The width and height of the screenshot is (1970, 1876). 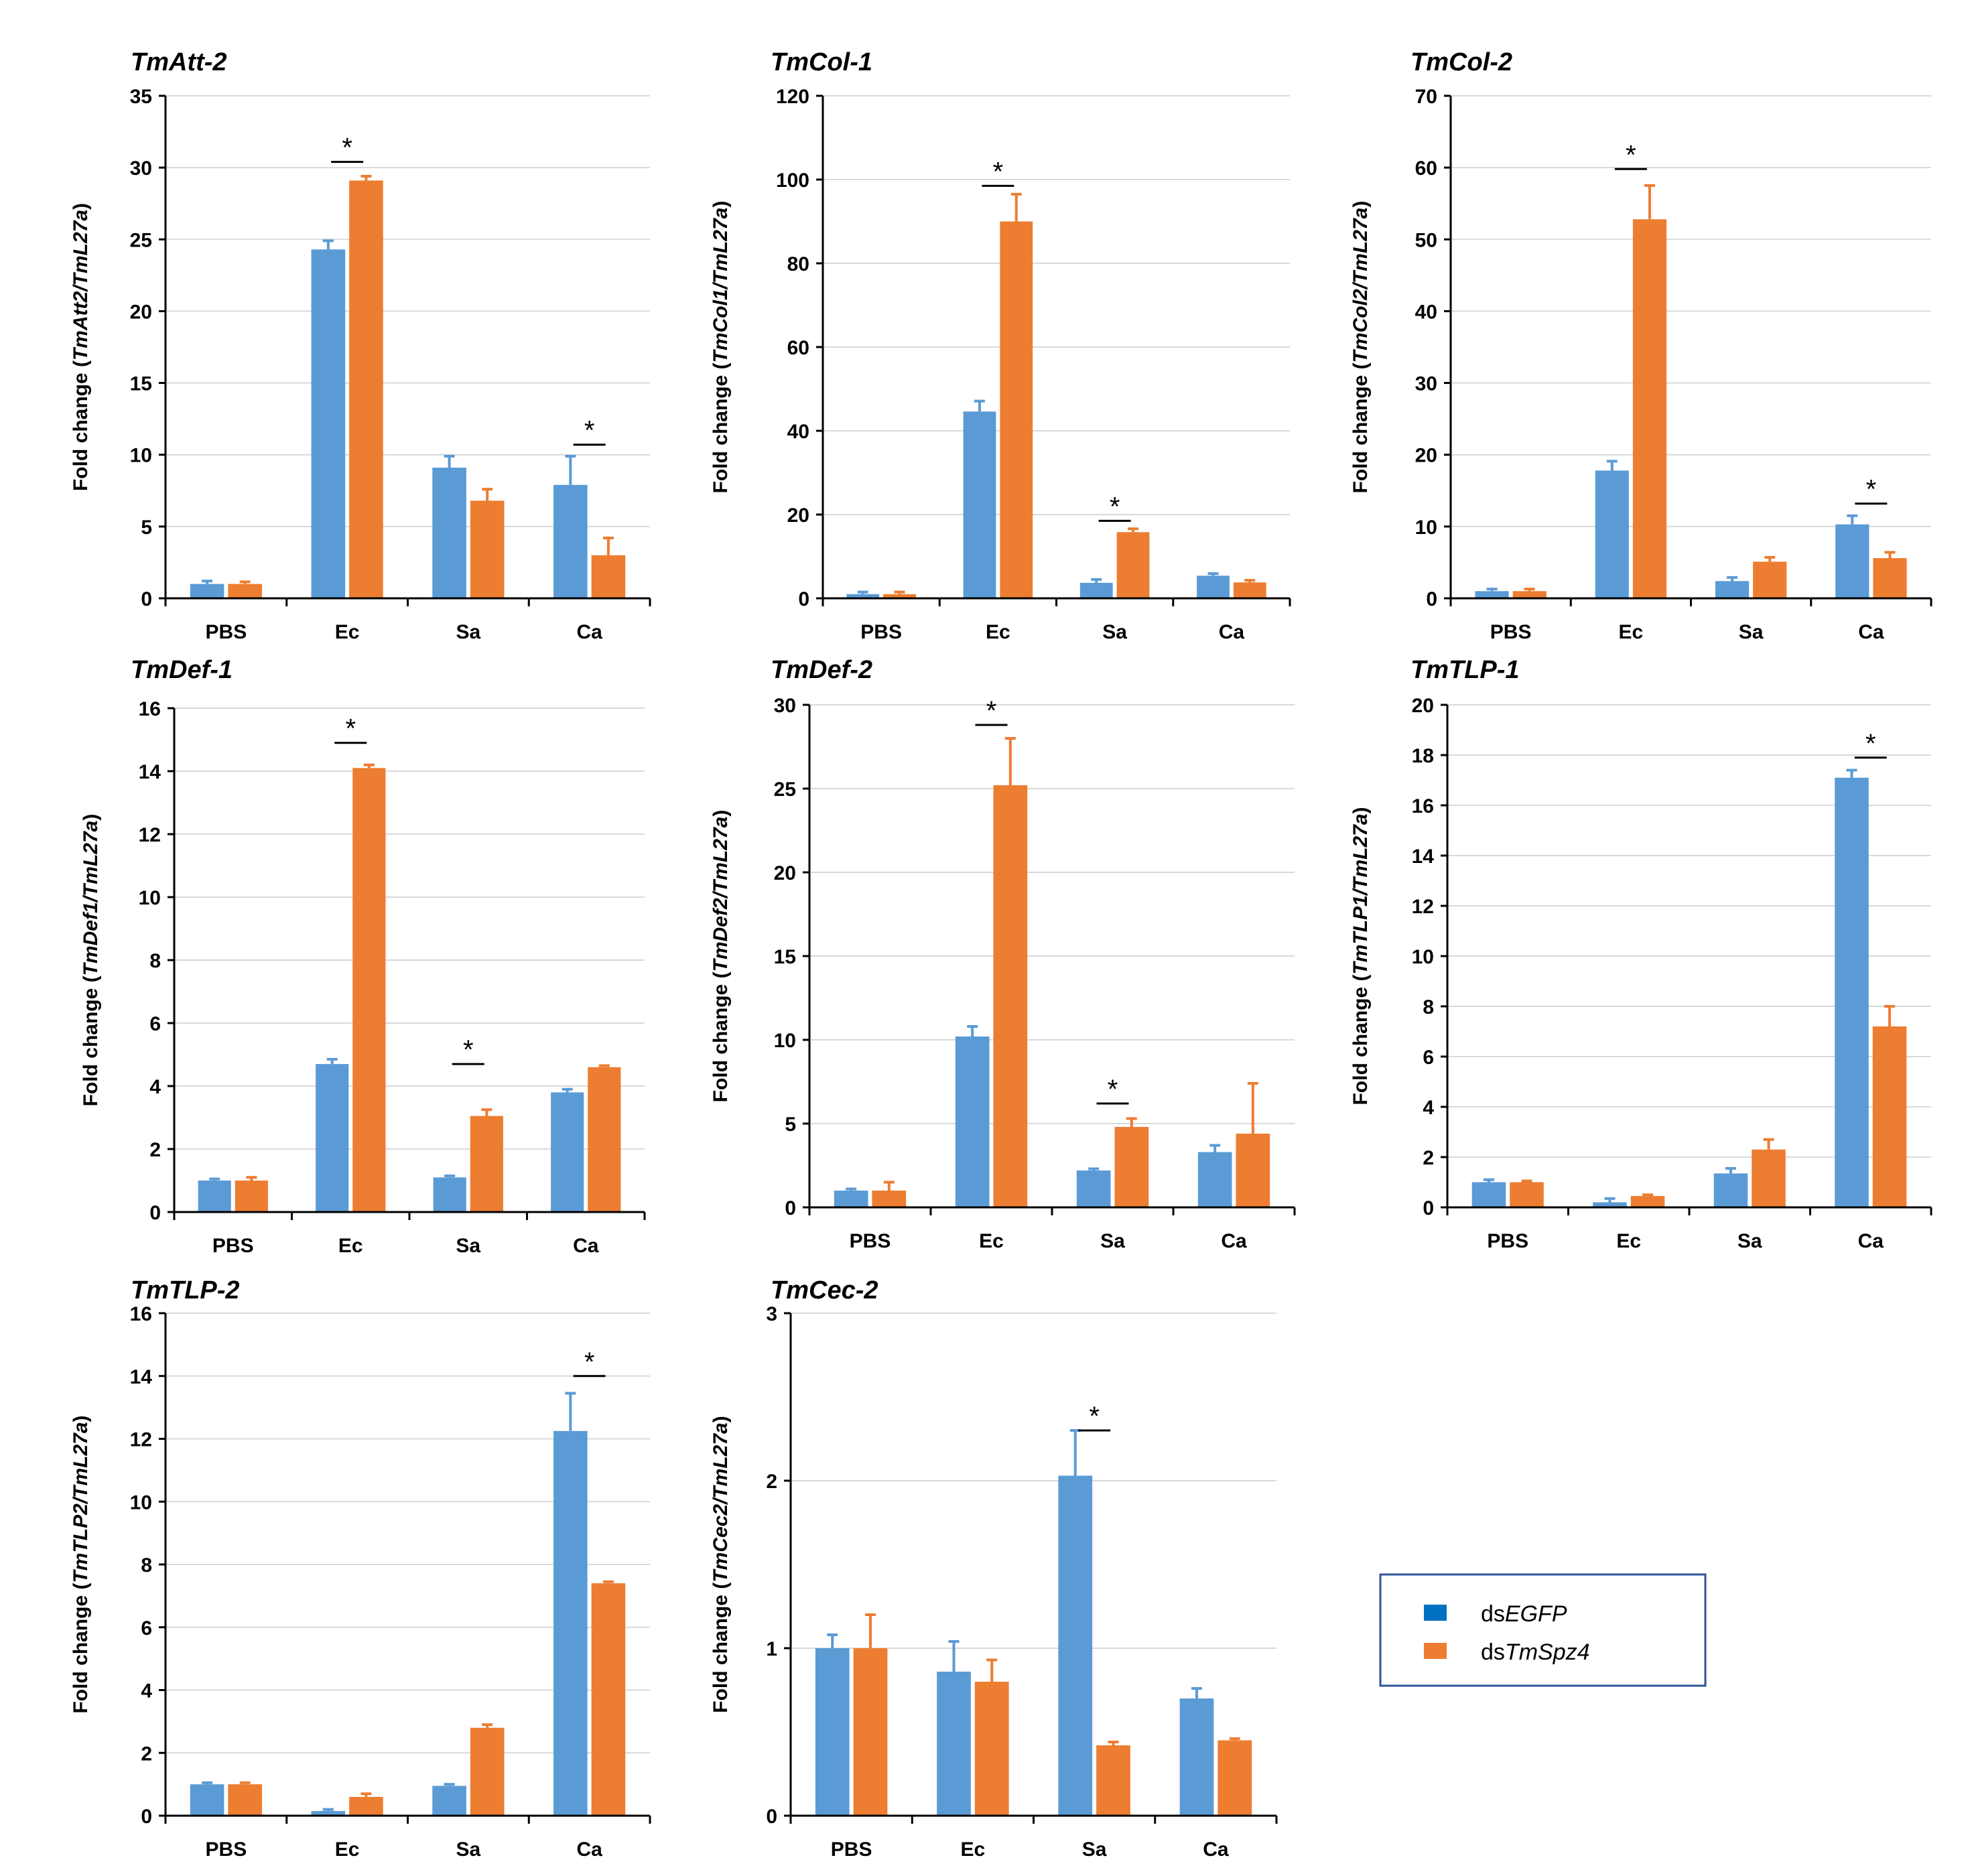 I want to click on bar-dsEGFP-Ca, so click(x=1213, y=587).